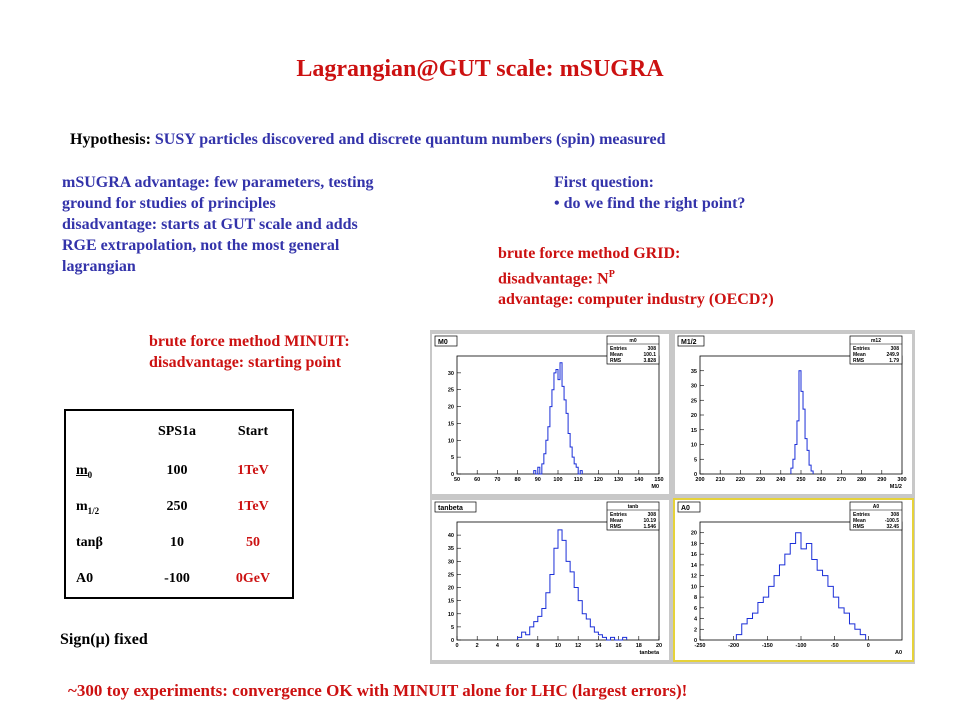 The width and height of the screenshot is (960, 720). What do you see at coordinates (800, 480) in the screenshot?
I see `x-tick-label: 250` at bounding box center [800, 480].